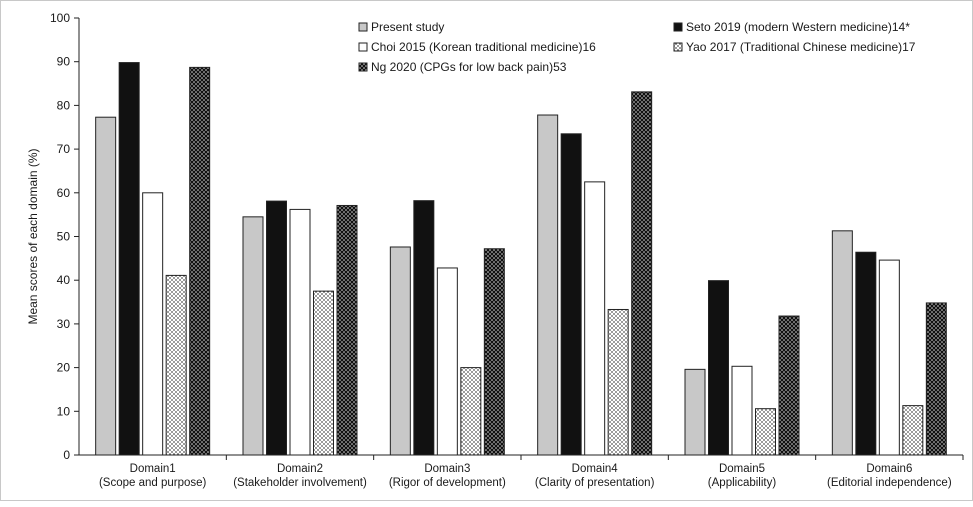 This screenshot has width=973, height=507. I want to click on x-tick-label: Domain5, so click(742, 469).